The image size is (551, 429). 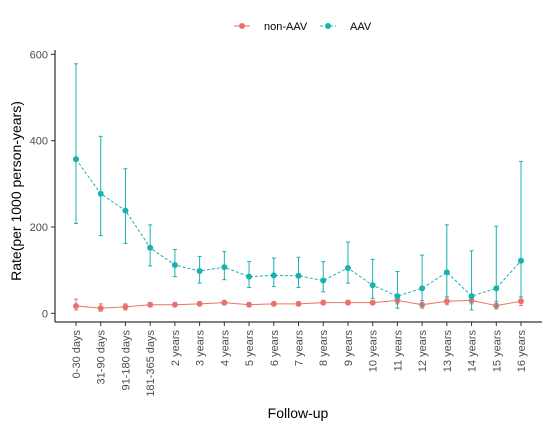 I want to click on y-tick-label: 200, so click(x=39, y=228).